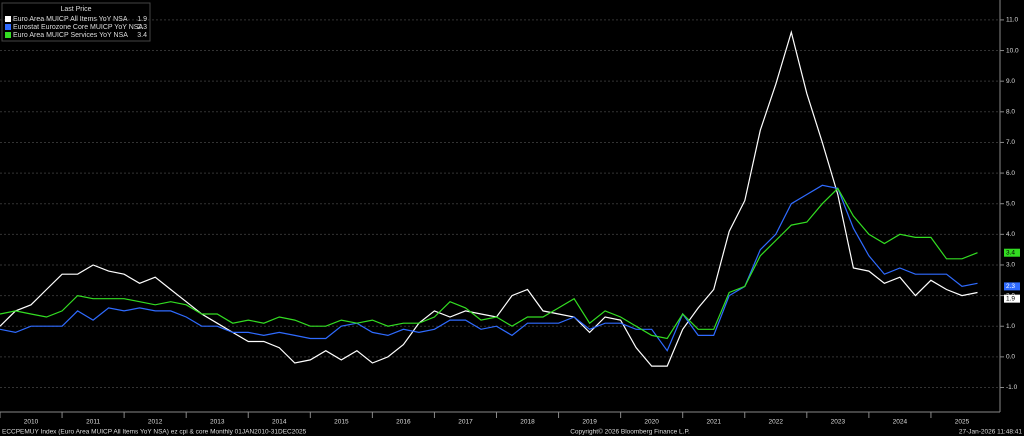  Describe the element at coordinates (142, 19) in the screenshot. I see `legend-value: 1.9` at that location.